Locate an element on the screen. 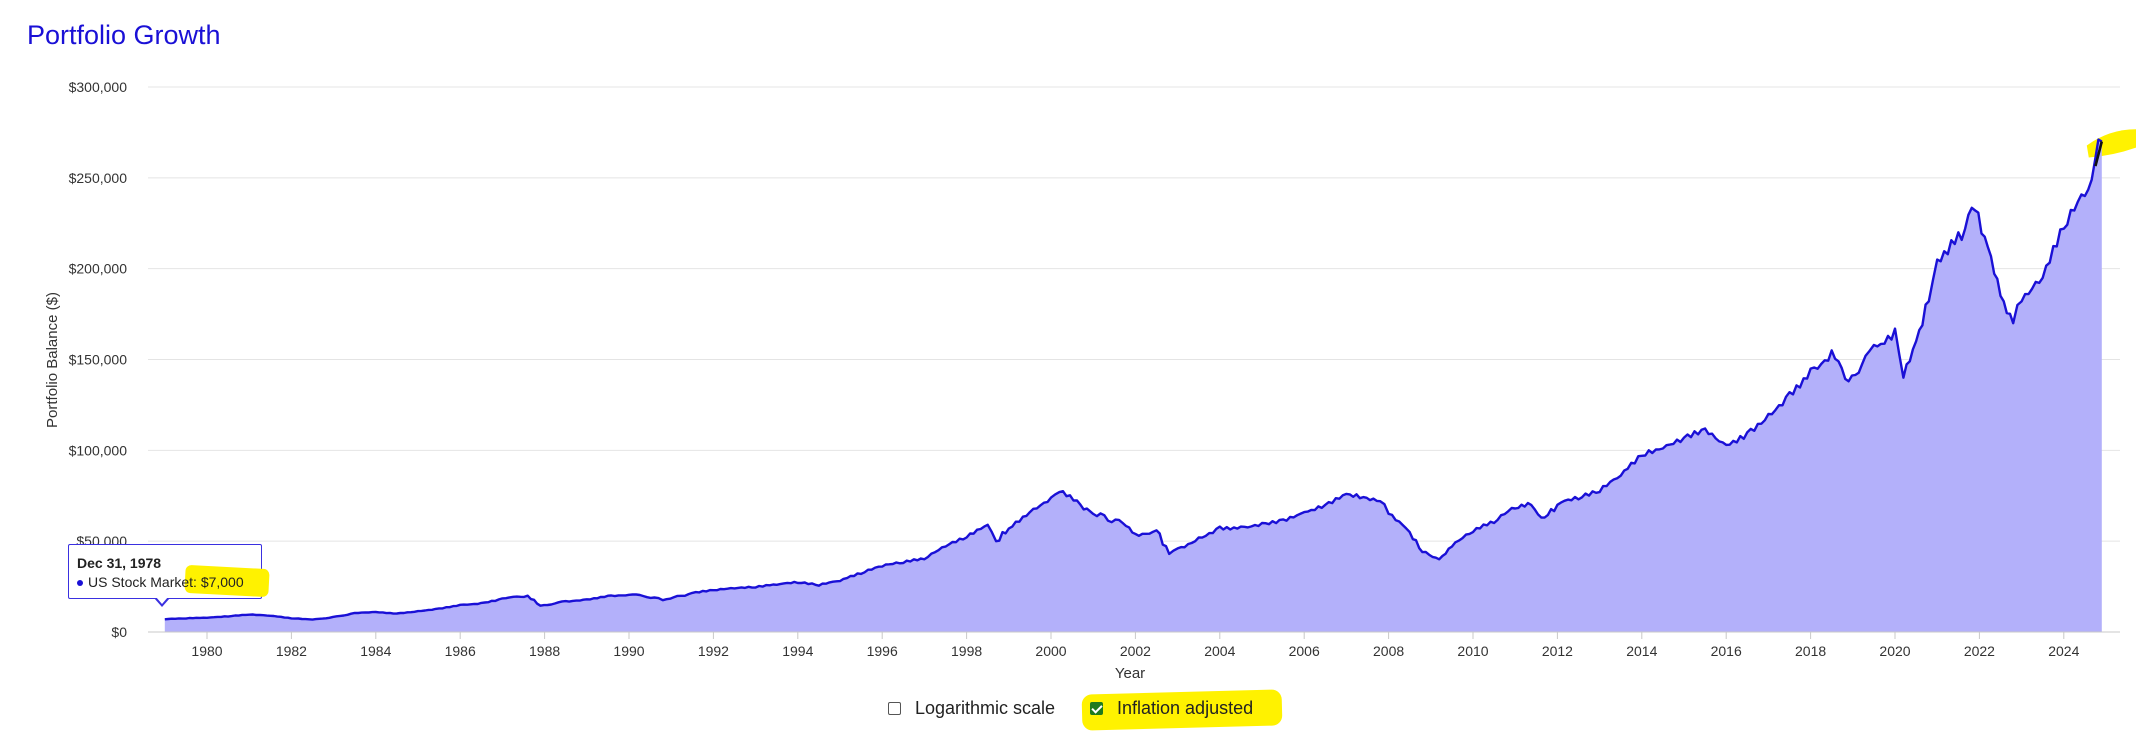  y-tick-label: $250,000 is located at coordinates (98, 178).